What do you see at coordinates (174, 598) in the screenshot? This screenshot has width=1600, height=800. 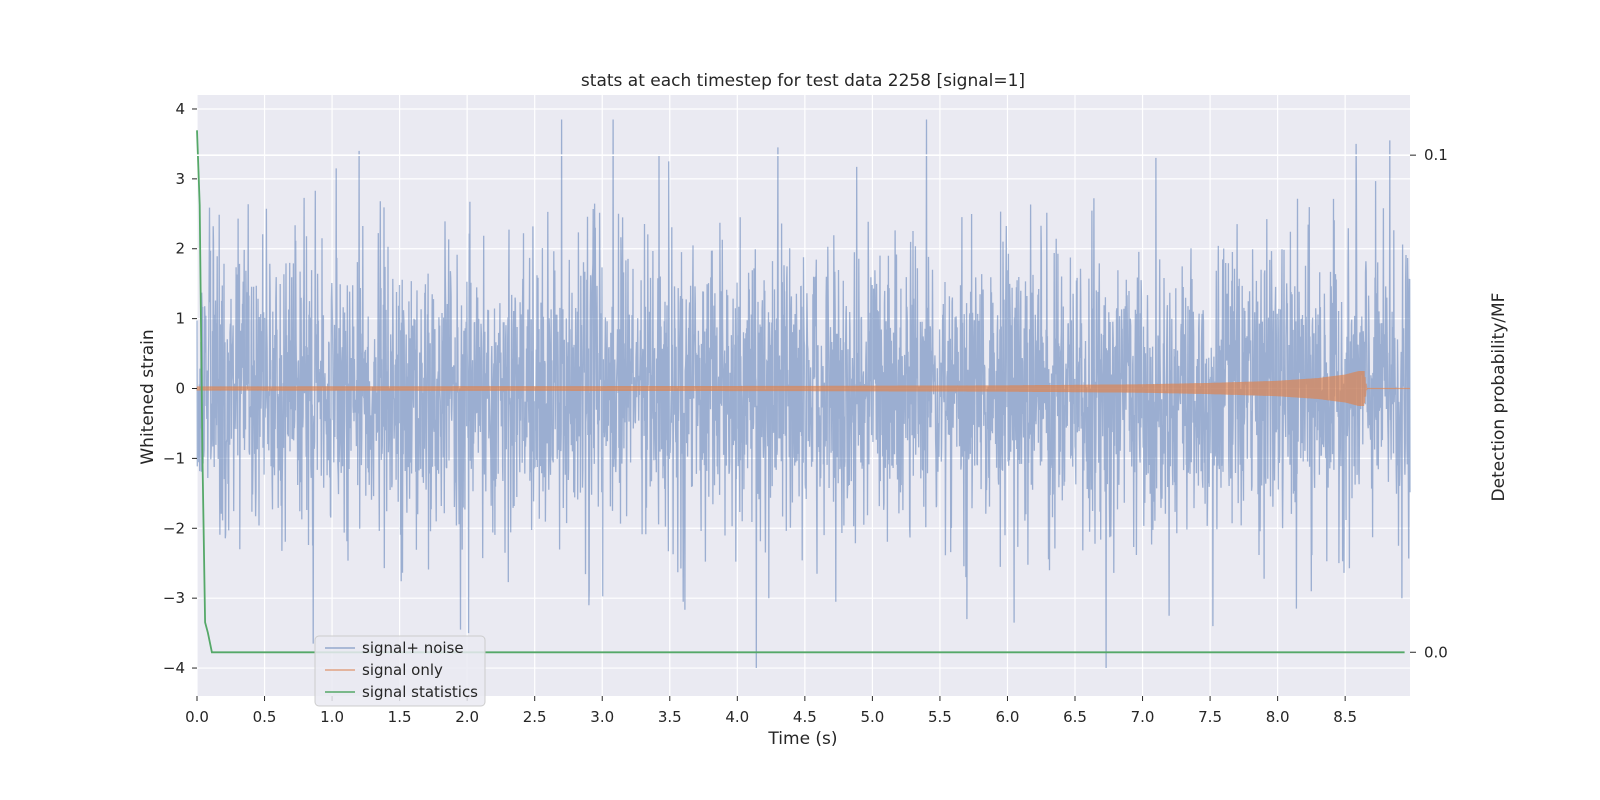 I see `y-tick-label: −3` at bounding box center [174, 598].